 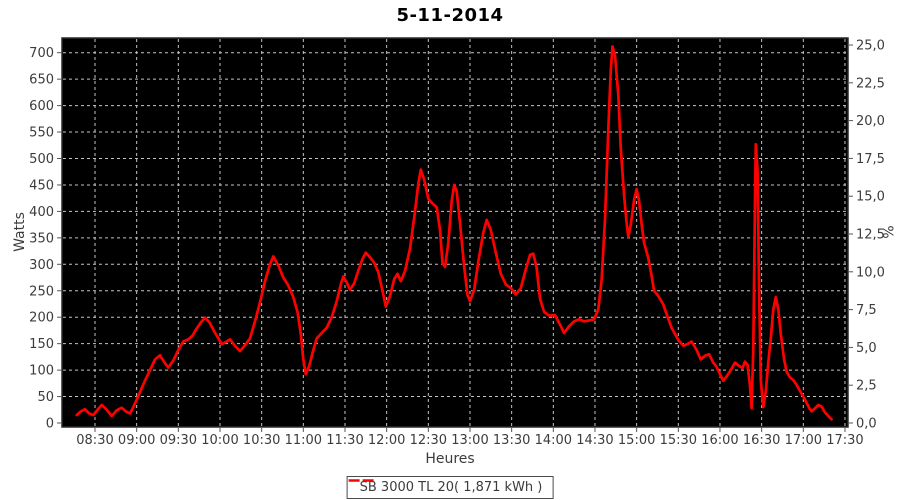 What do you see at coordinates (303, 440) in the screenshot?
I see `x-tick-label: 11:00` at bounding box center [303, 440].